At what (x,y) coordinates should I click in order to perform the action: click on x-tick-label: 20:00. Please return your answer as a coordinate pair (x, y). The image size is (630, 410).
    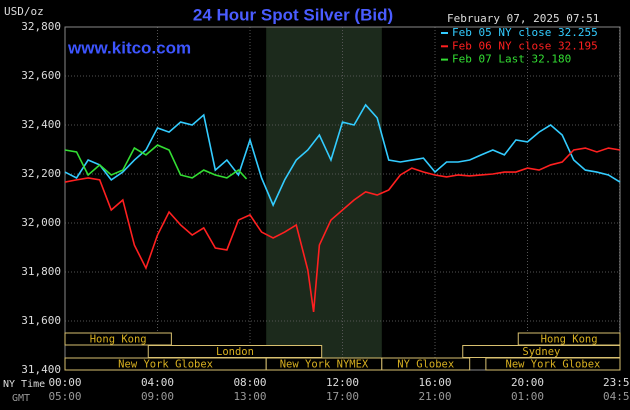
    Looking at the image, I should click on (527, 382).